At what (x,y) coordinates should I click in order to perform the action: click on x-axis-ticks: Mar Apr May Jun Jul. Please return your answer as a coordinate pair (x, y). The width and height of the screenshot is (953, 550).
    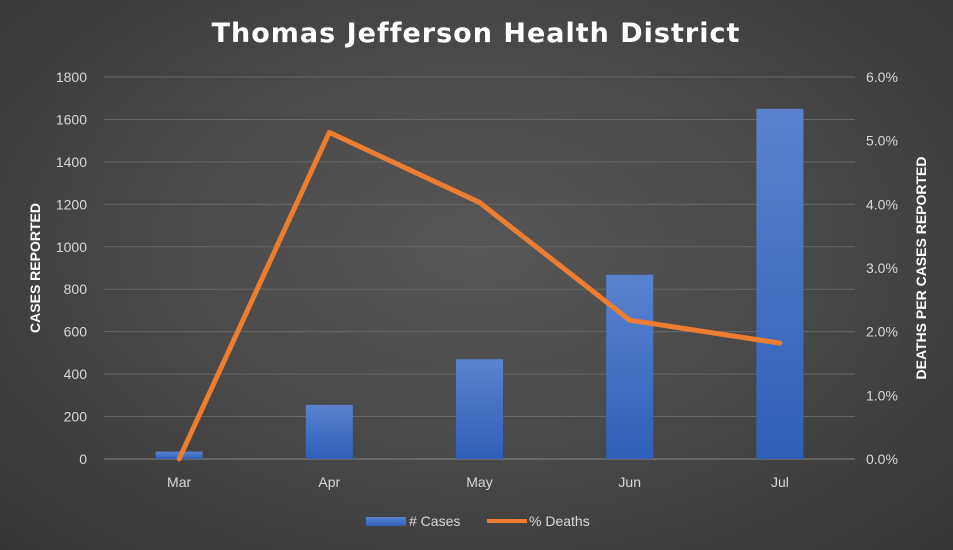
    Looking at the image, I should click on (478, 482).